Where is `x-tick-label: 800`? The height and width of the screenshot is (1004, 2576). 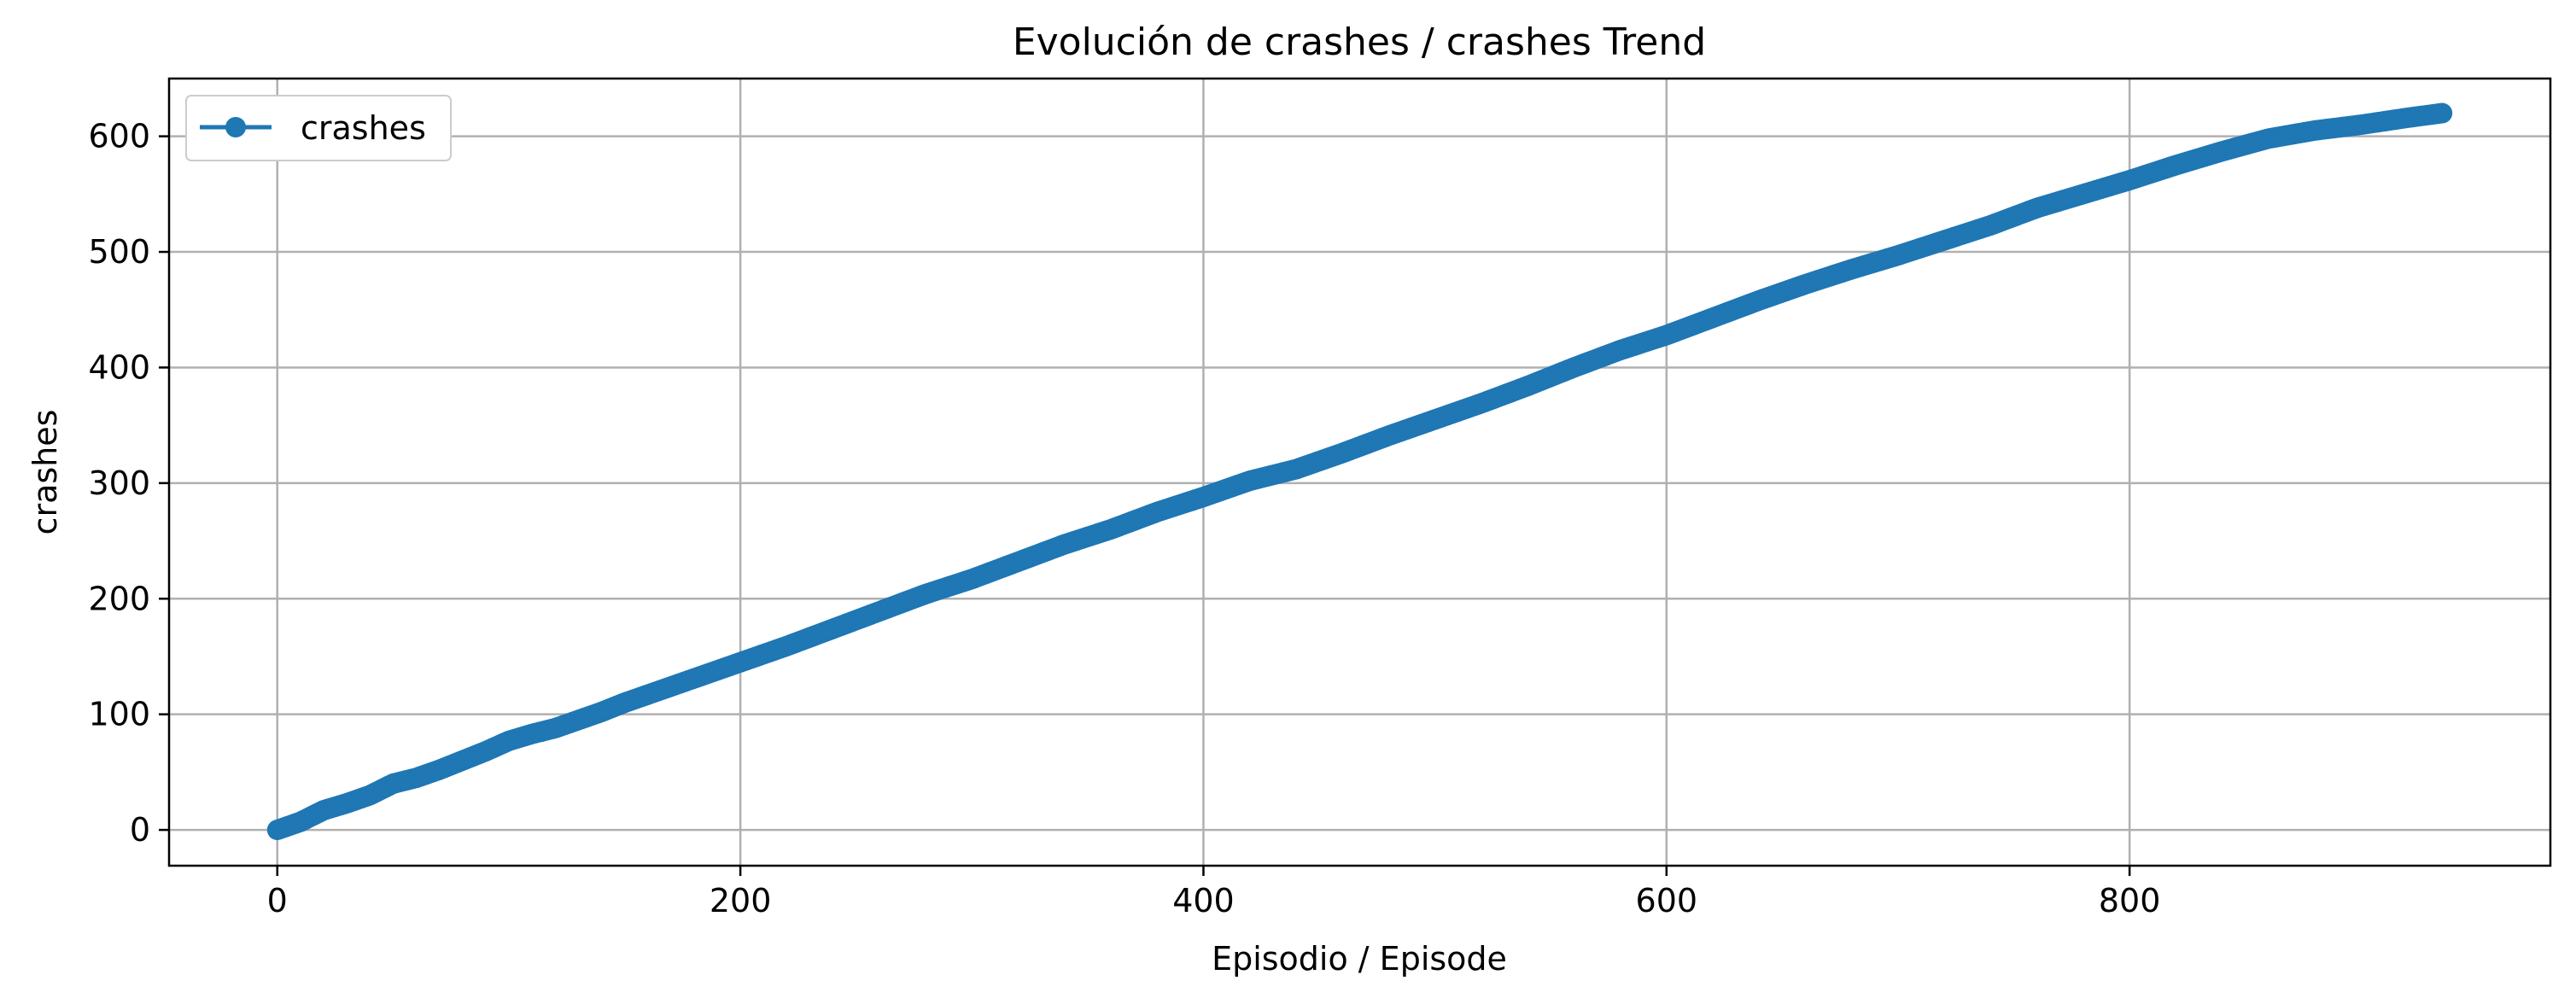
x-tick-label: 800 is located at coordinates (2130, 900).